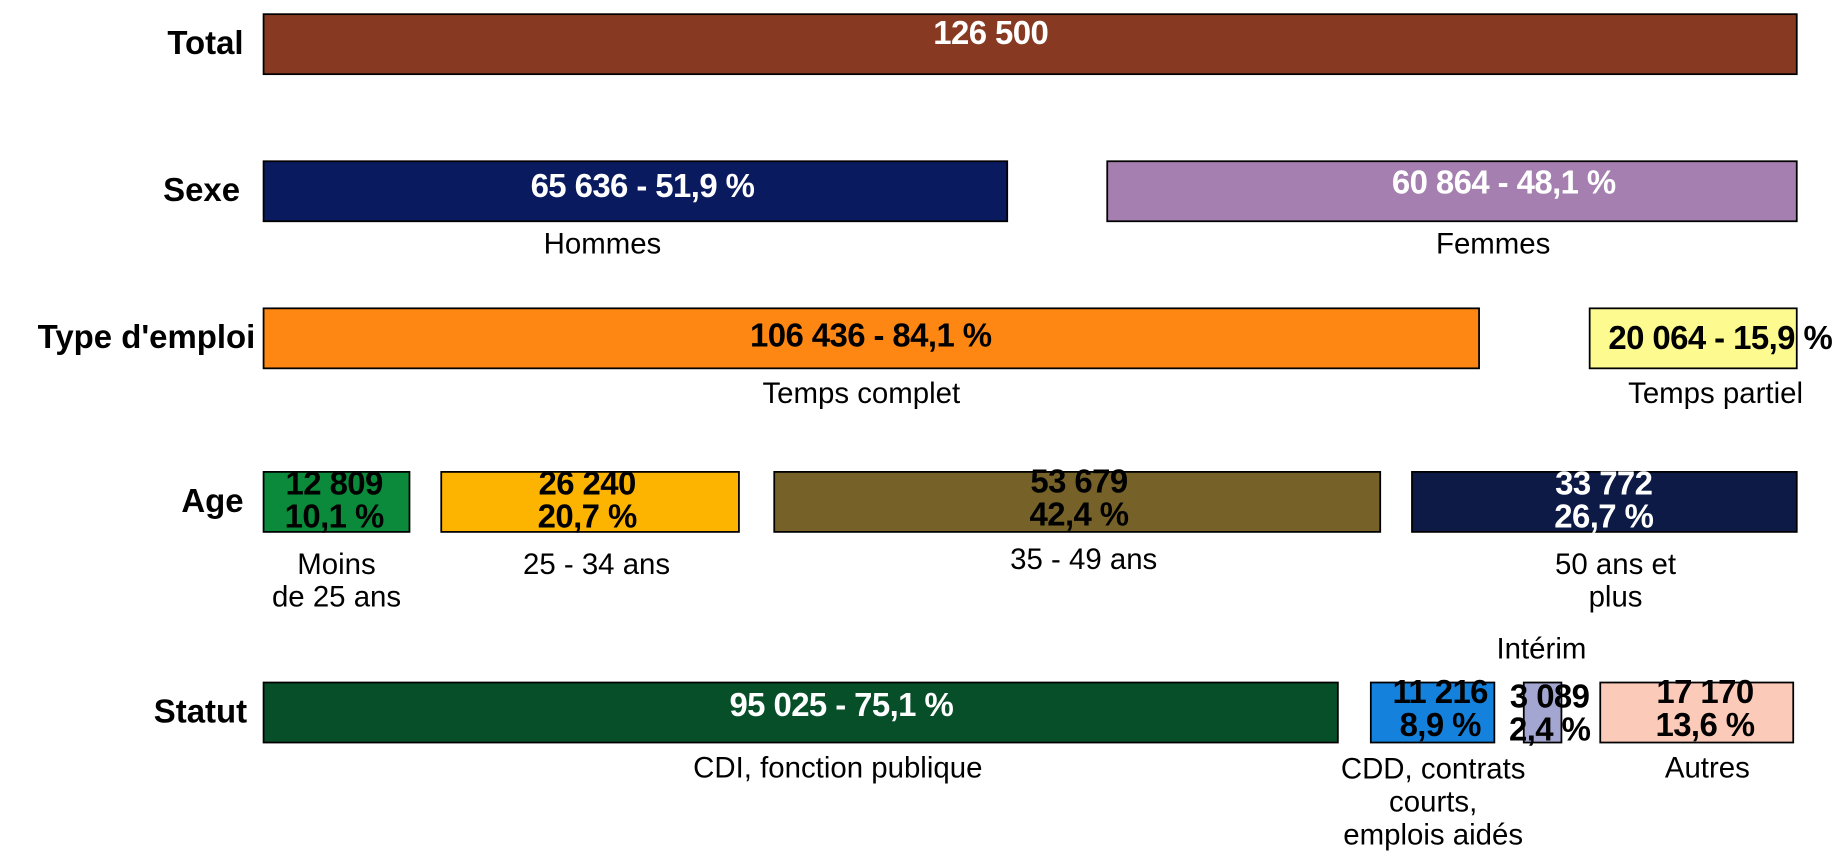 The width and height of the screenshot is (1845, 852). I want to click on value-label: 106 436 - 84,1 %, so click(871, 334).